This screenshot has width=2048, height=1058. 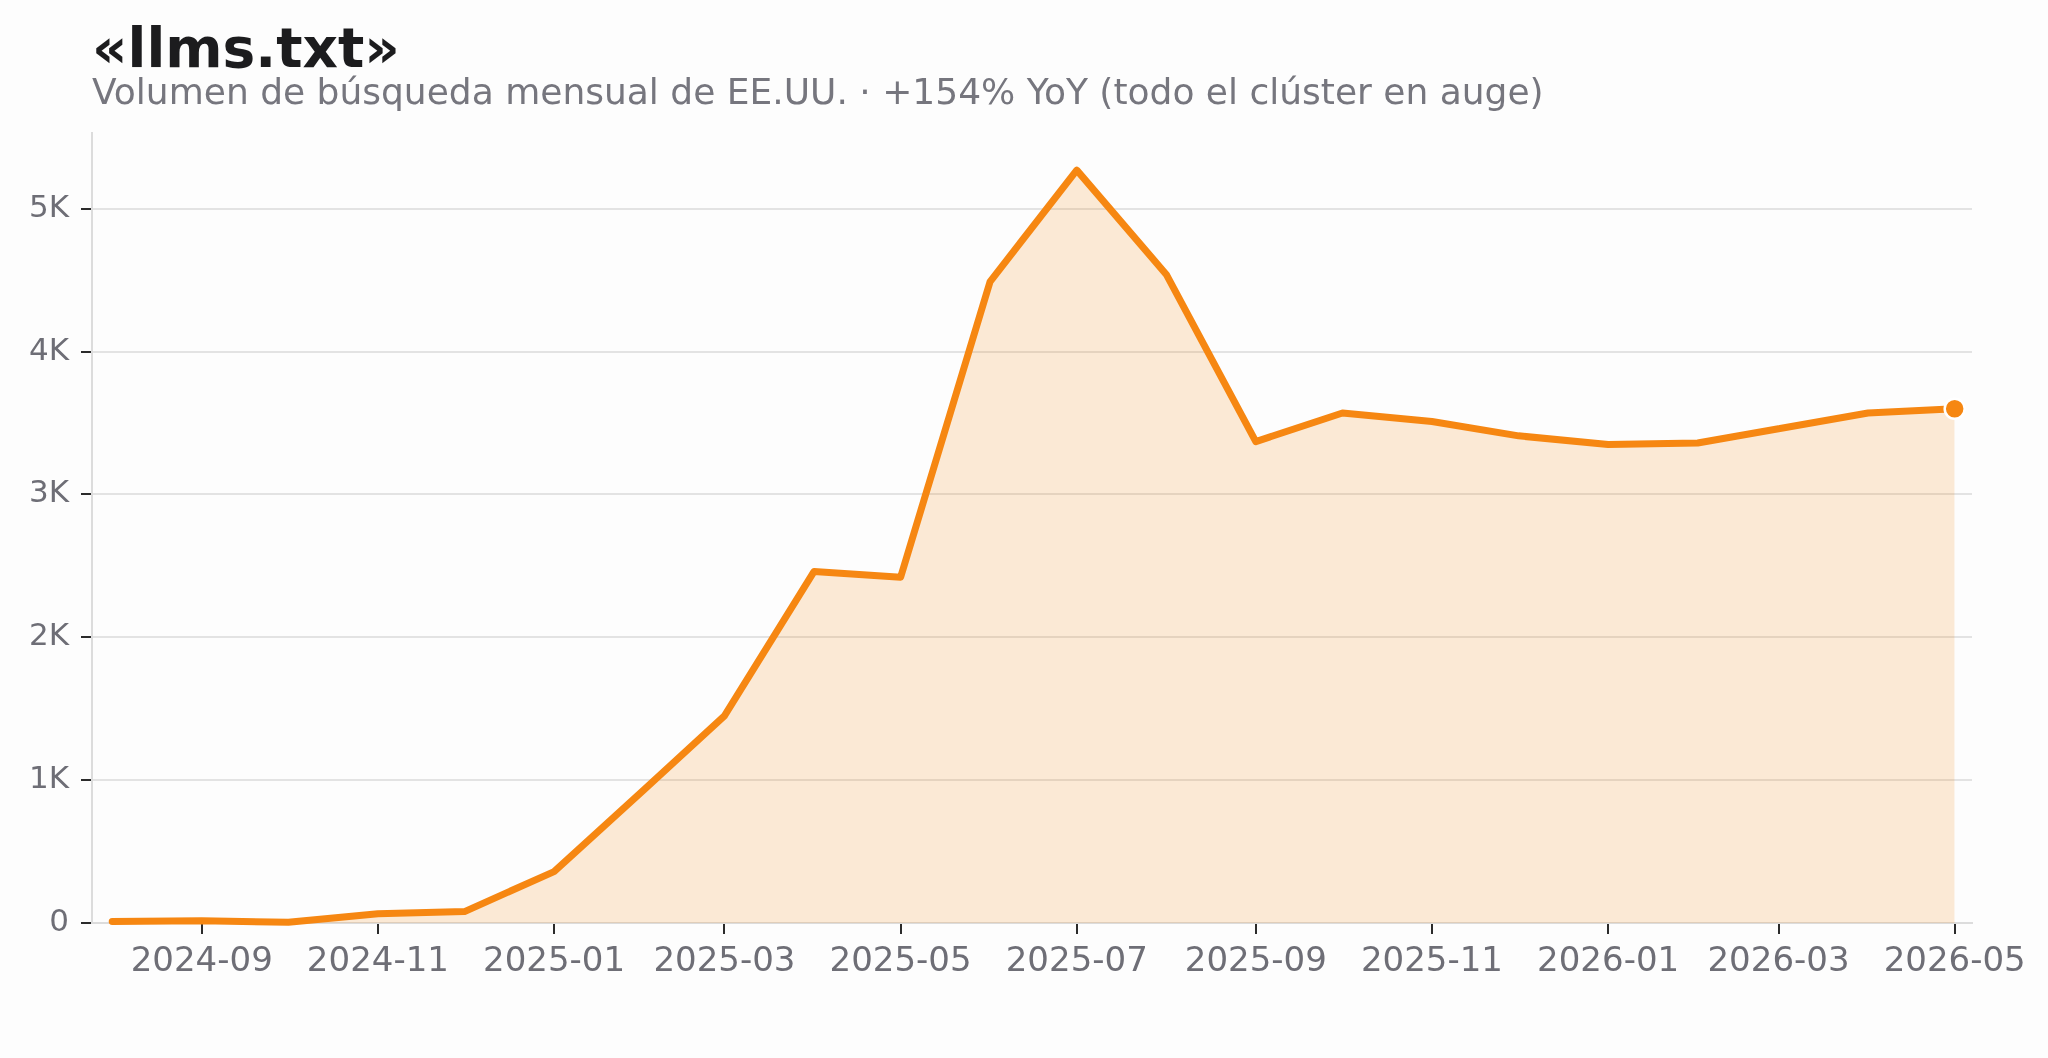 What do you see at coordinates (49, 348) in the screenshot?
I see `y-tick-label: 4K` at bounding box center [49, 348].